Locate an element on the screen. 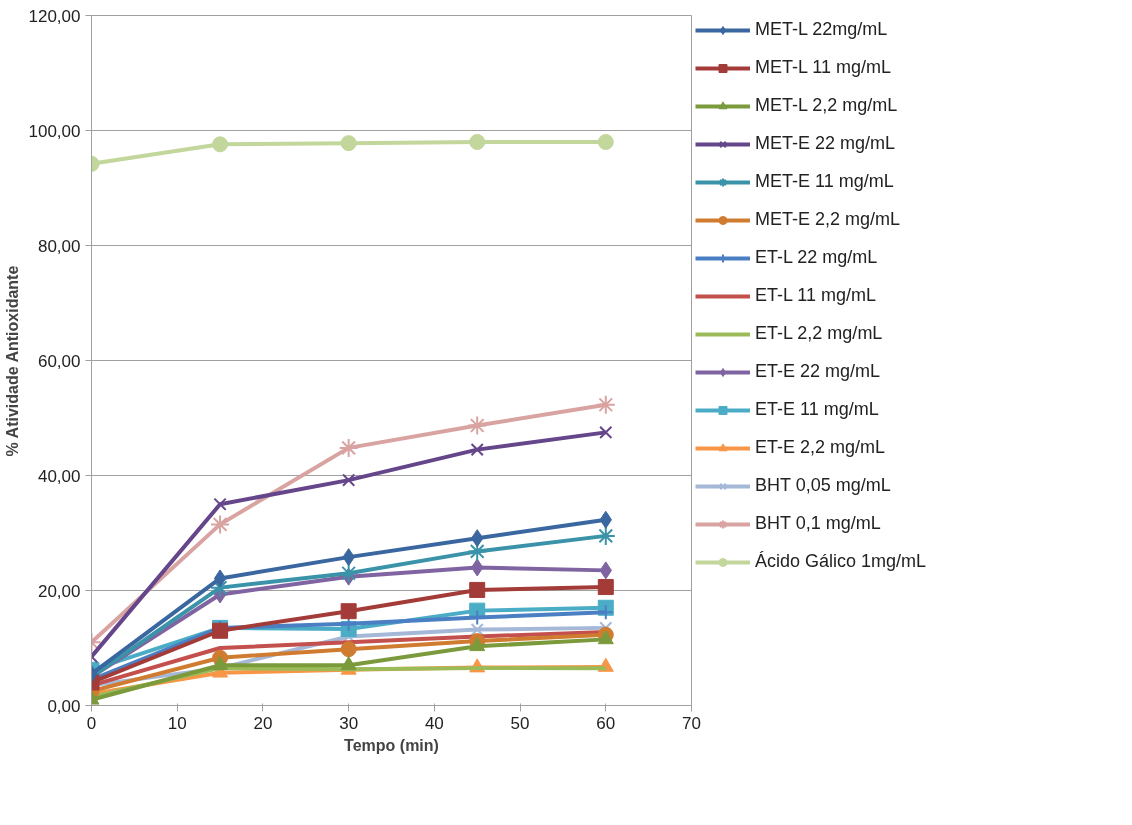 The height and width of the screenshot is (825, 1132). legend-label: Ácido Gálico 1mg/mL is located at coordinates (841, 561).